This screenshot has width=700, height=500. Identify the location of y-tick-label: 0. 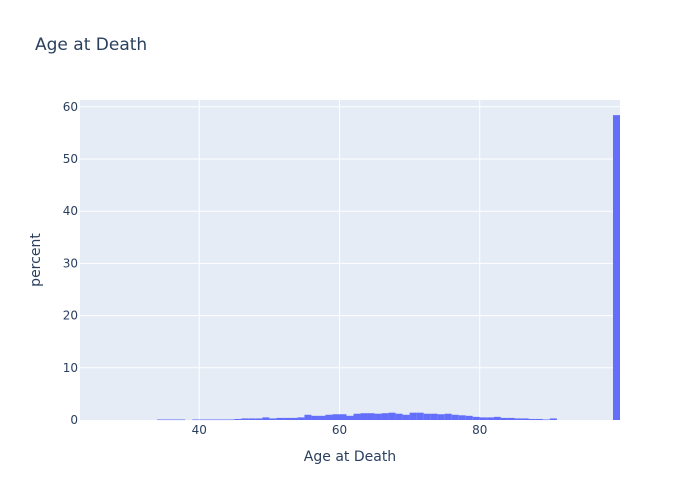
(74, 420).